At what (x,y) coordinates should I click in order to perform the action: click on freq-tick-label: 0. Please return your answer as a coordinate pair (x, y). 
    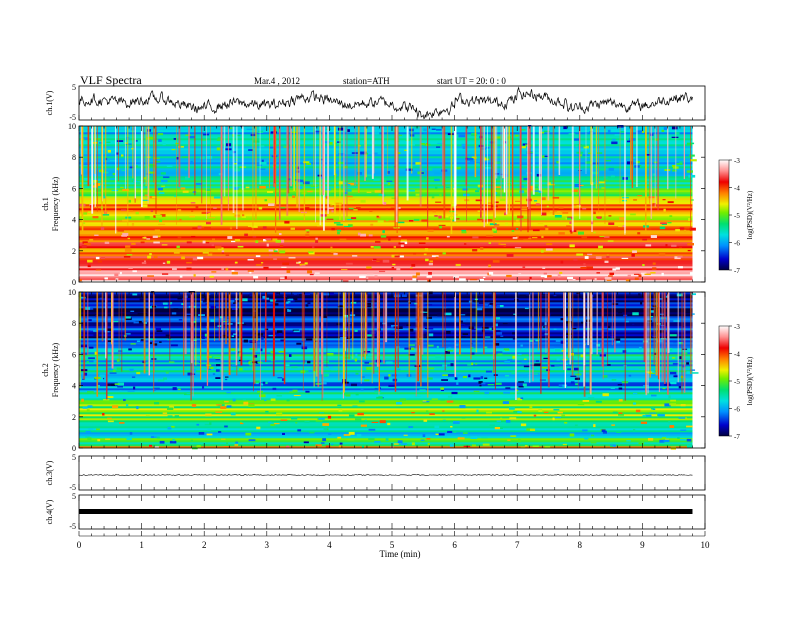
    Looking at the image, I should click on (74, 282).